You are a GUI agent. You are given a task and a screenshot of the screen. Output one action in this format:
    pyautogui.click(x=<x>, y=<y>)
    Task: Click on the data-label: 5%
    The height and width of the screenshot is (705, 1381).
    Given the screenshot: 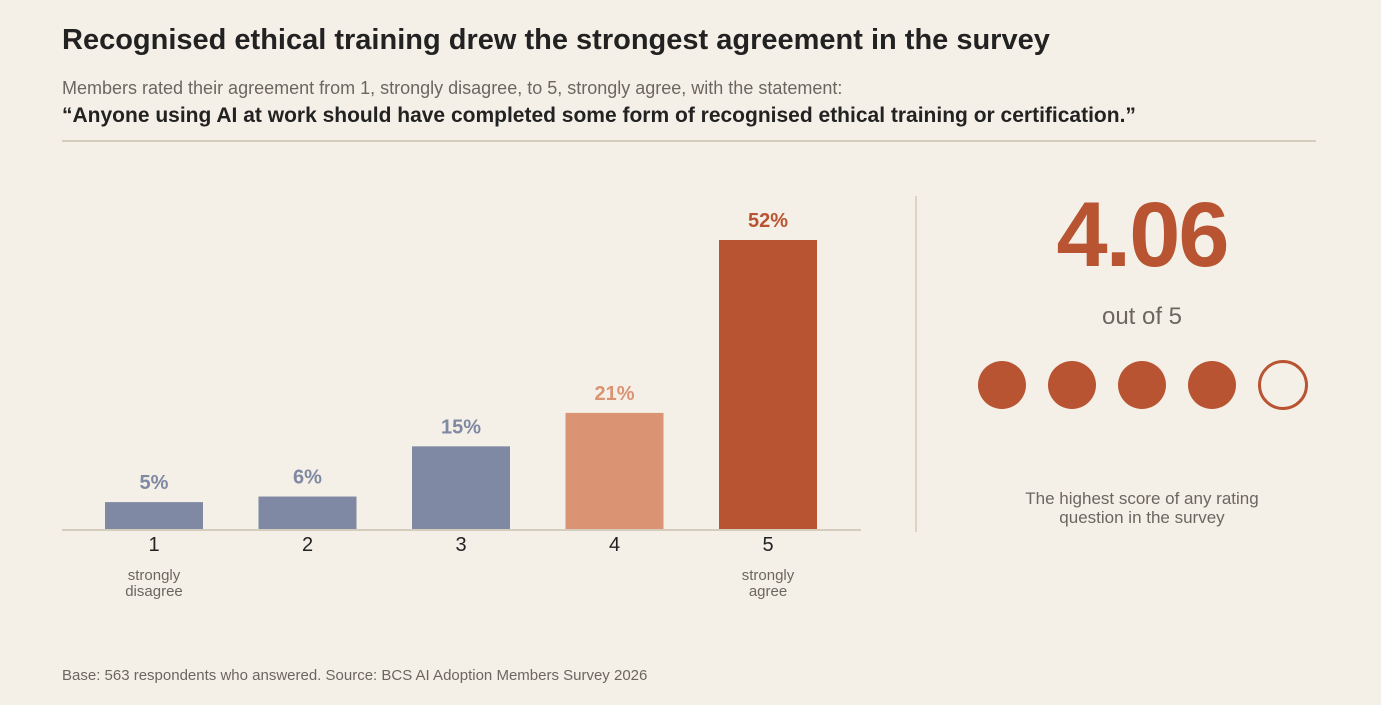 What is the action you would take?
    pyautogui.click(x=154, y=483)
    